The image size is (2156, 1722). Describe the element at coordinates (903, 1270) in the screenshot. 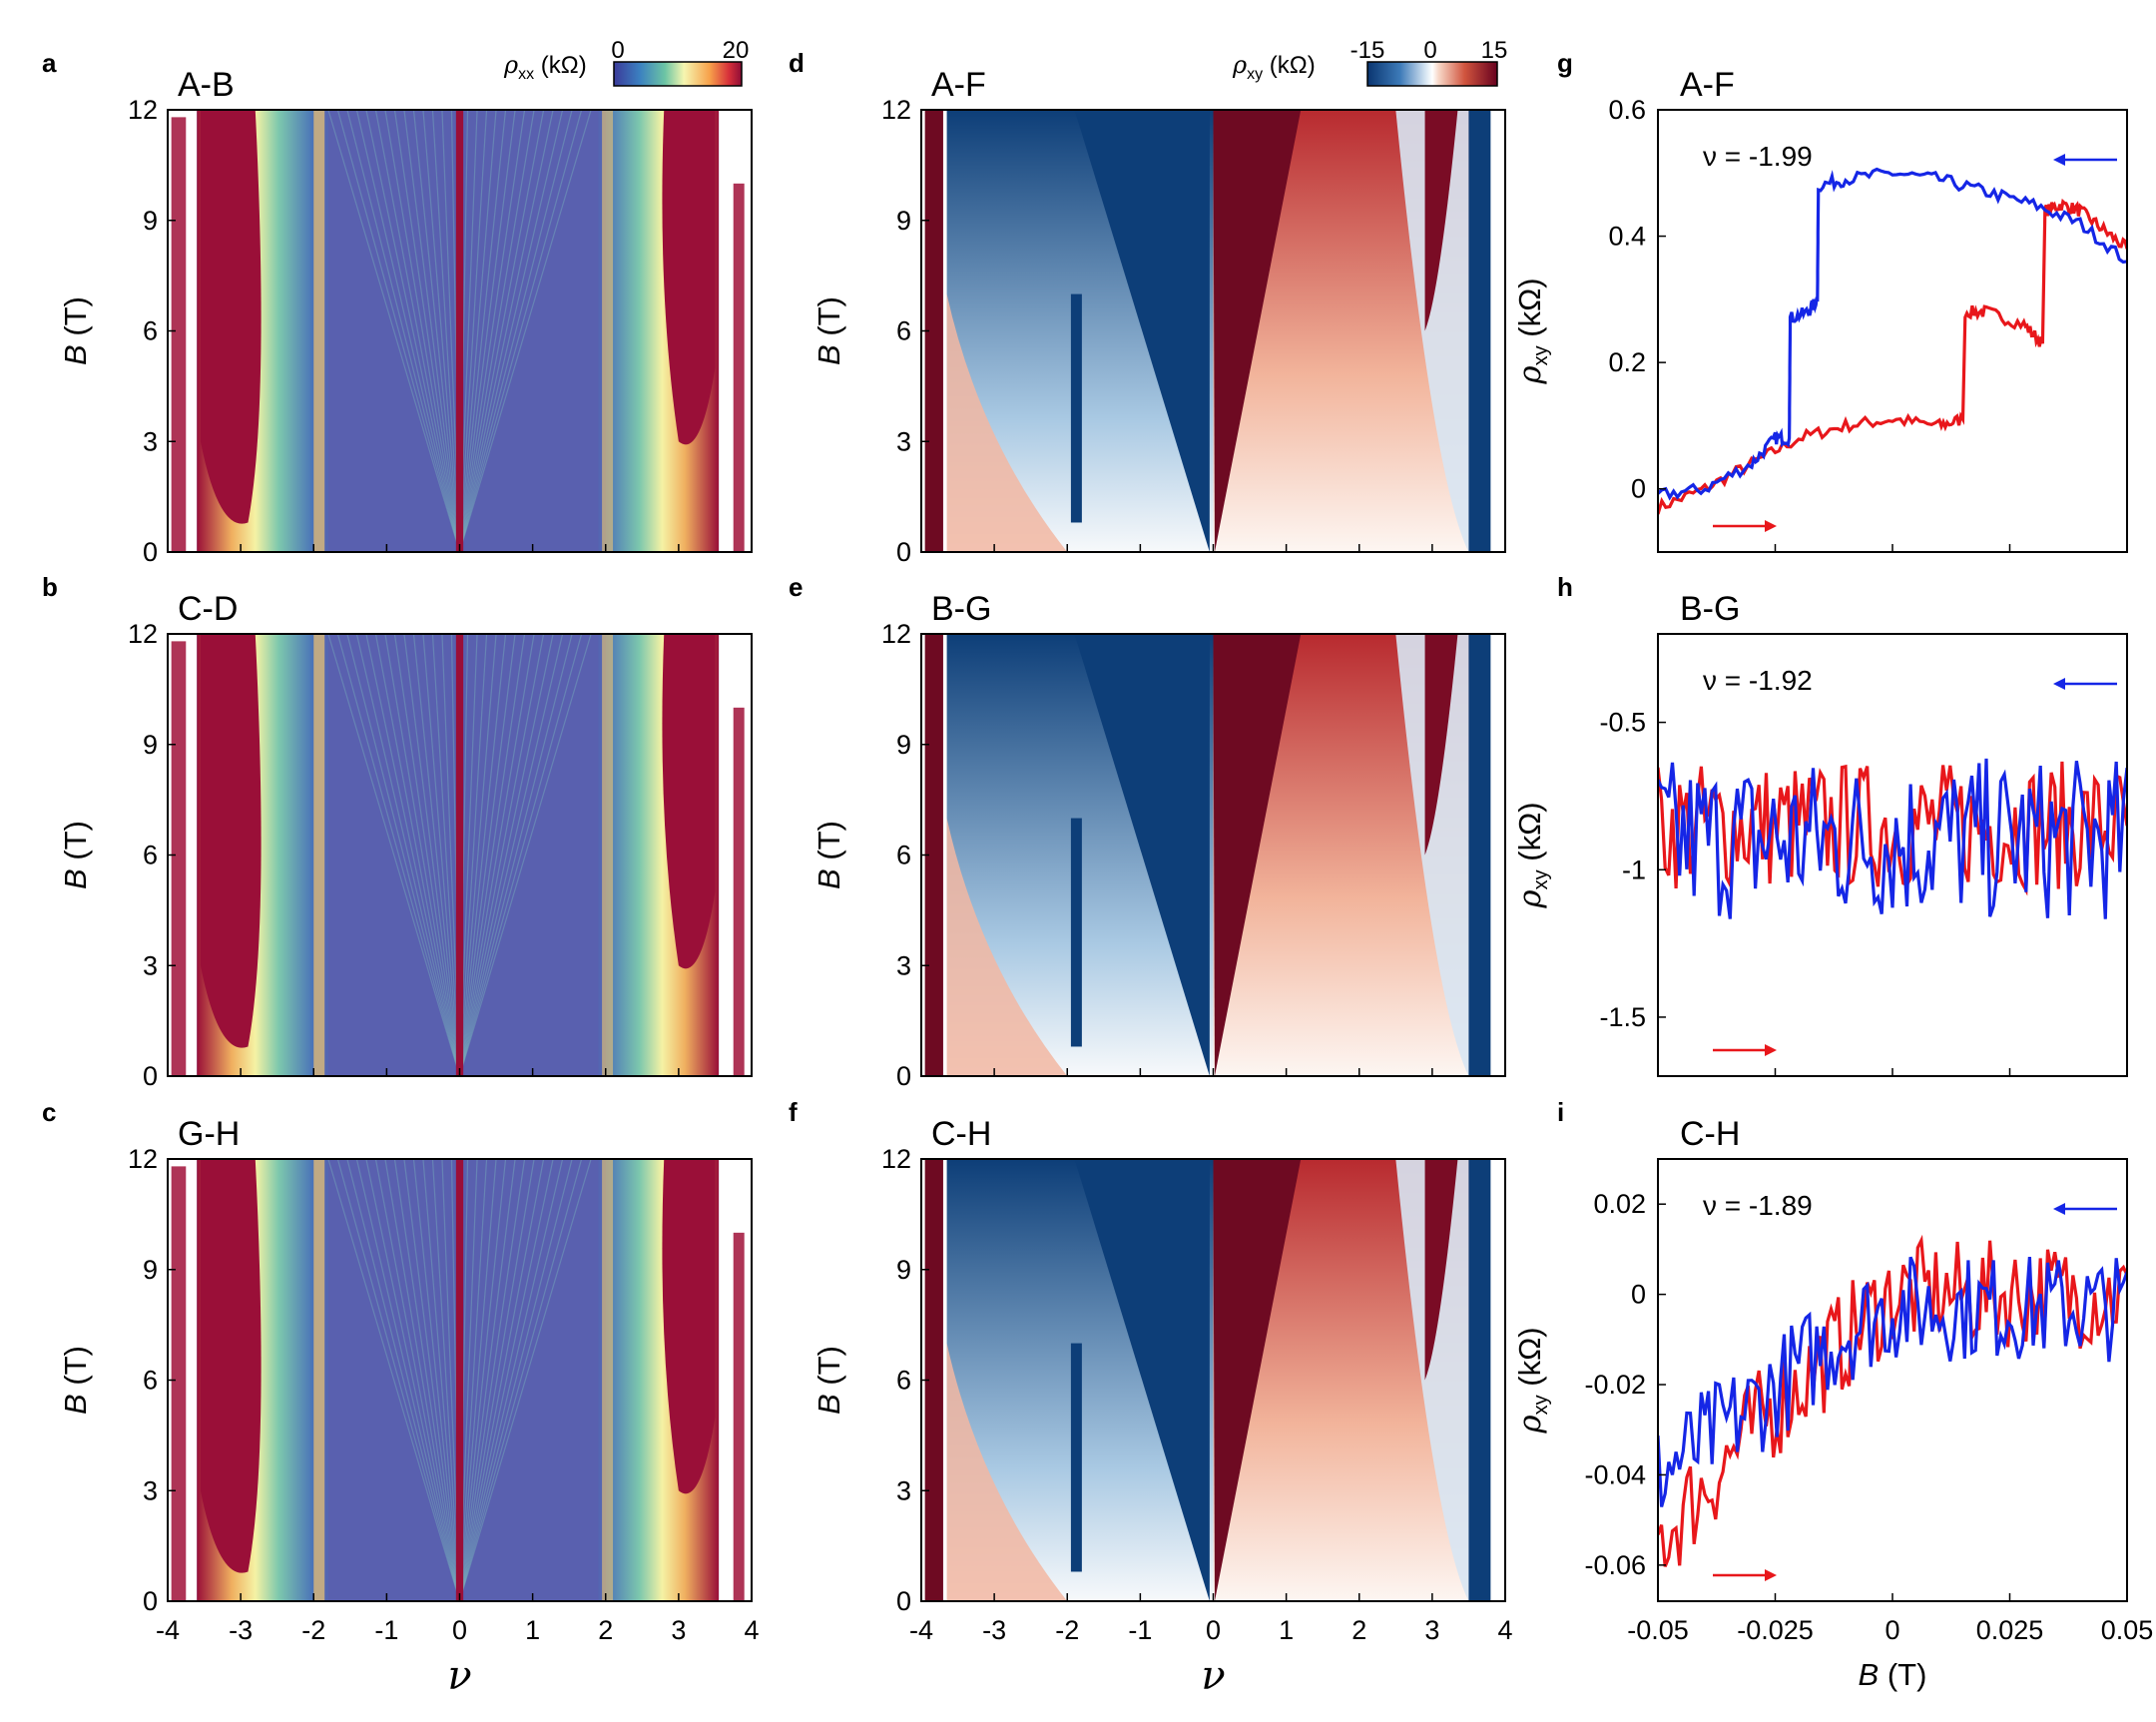

I see `y-tick-f-9: 9` at that location.